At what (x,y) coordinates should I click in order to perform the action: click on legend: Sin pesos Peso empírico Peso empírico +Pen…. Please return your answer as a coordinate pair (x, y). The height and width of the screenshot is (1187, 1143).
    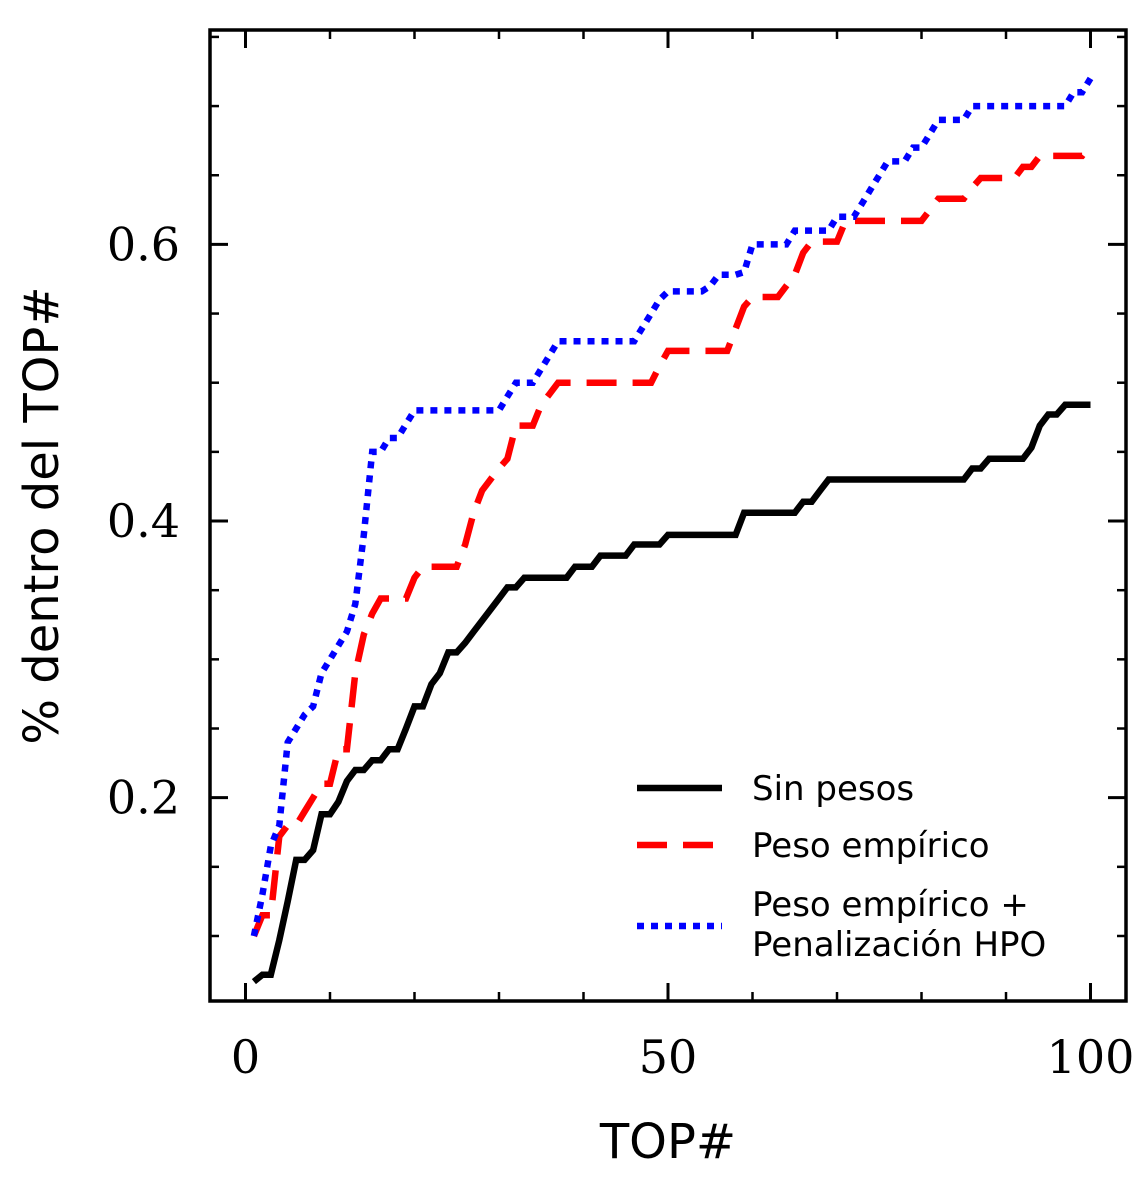
    Looking at the image, I should click on (841, 867).